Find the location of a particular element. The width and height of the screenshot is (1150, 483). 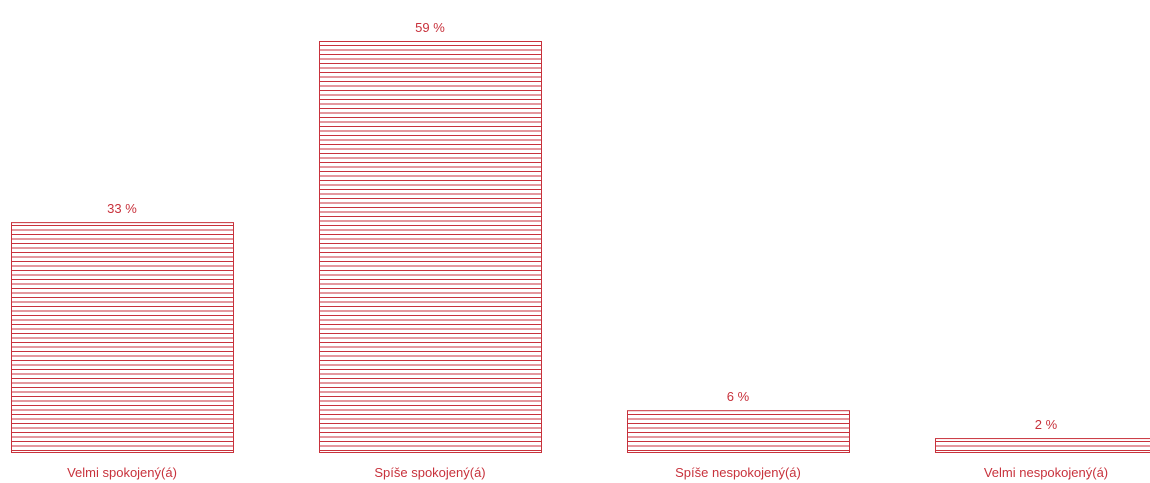

bar-value-label: 59 % is located at coordinates (430, 27).